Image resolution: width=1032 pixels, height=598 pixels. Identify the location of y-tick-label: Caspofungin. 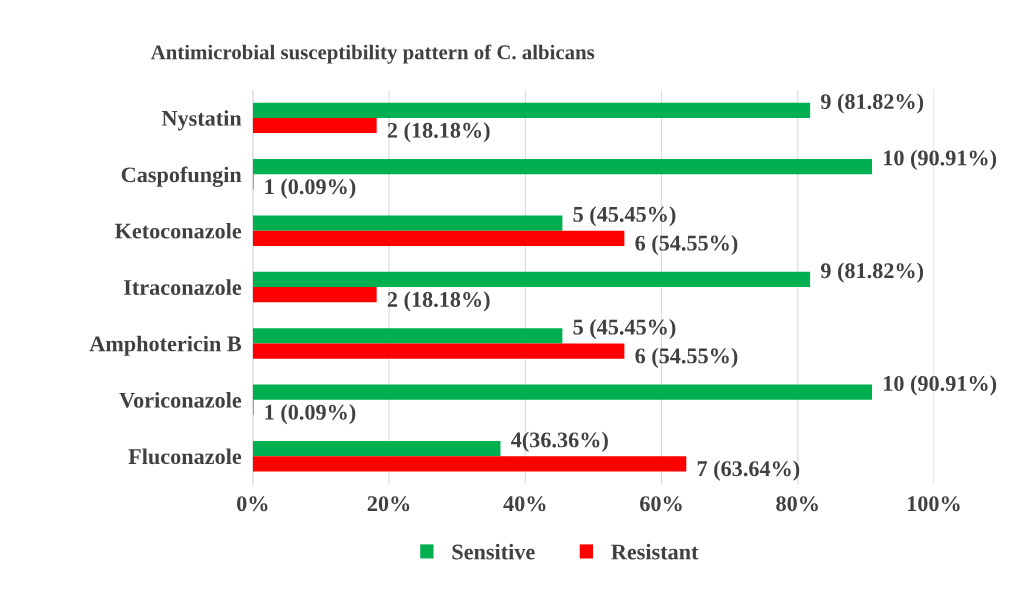
(181, 176).